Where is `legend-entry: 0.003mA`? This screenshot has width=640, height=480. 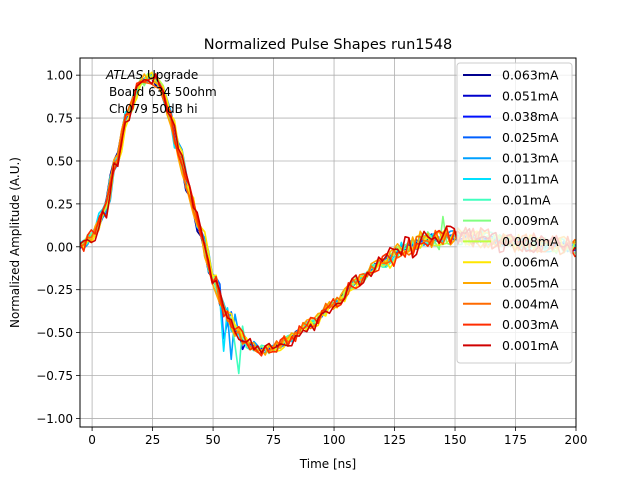 legend-entry: 0.003mA is located at coordinates (511, 324).